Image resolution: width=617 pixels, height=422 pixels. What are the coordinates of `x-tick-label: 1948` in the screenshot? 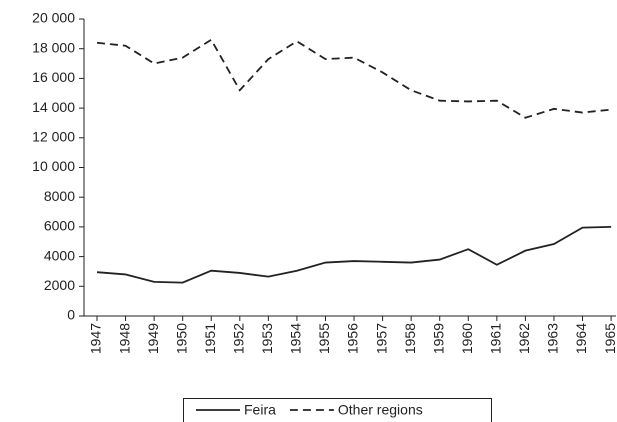 It's located at (124, 338).